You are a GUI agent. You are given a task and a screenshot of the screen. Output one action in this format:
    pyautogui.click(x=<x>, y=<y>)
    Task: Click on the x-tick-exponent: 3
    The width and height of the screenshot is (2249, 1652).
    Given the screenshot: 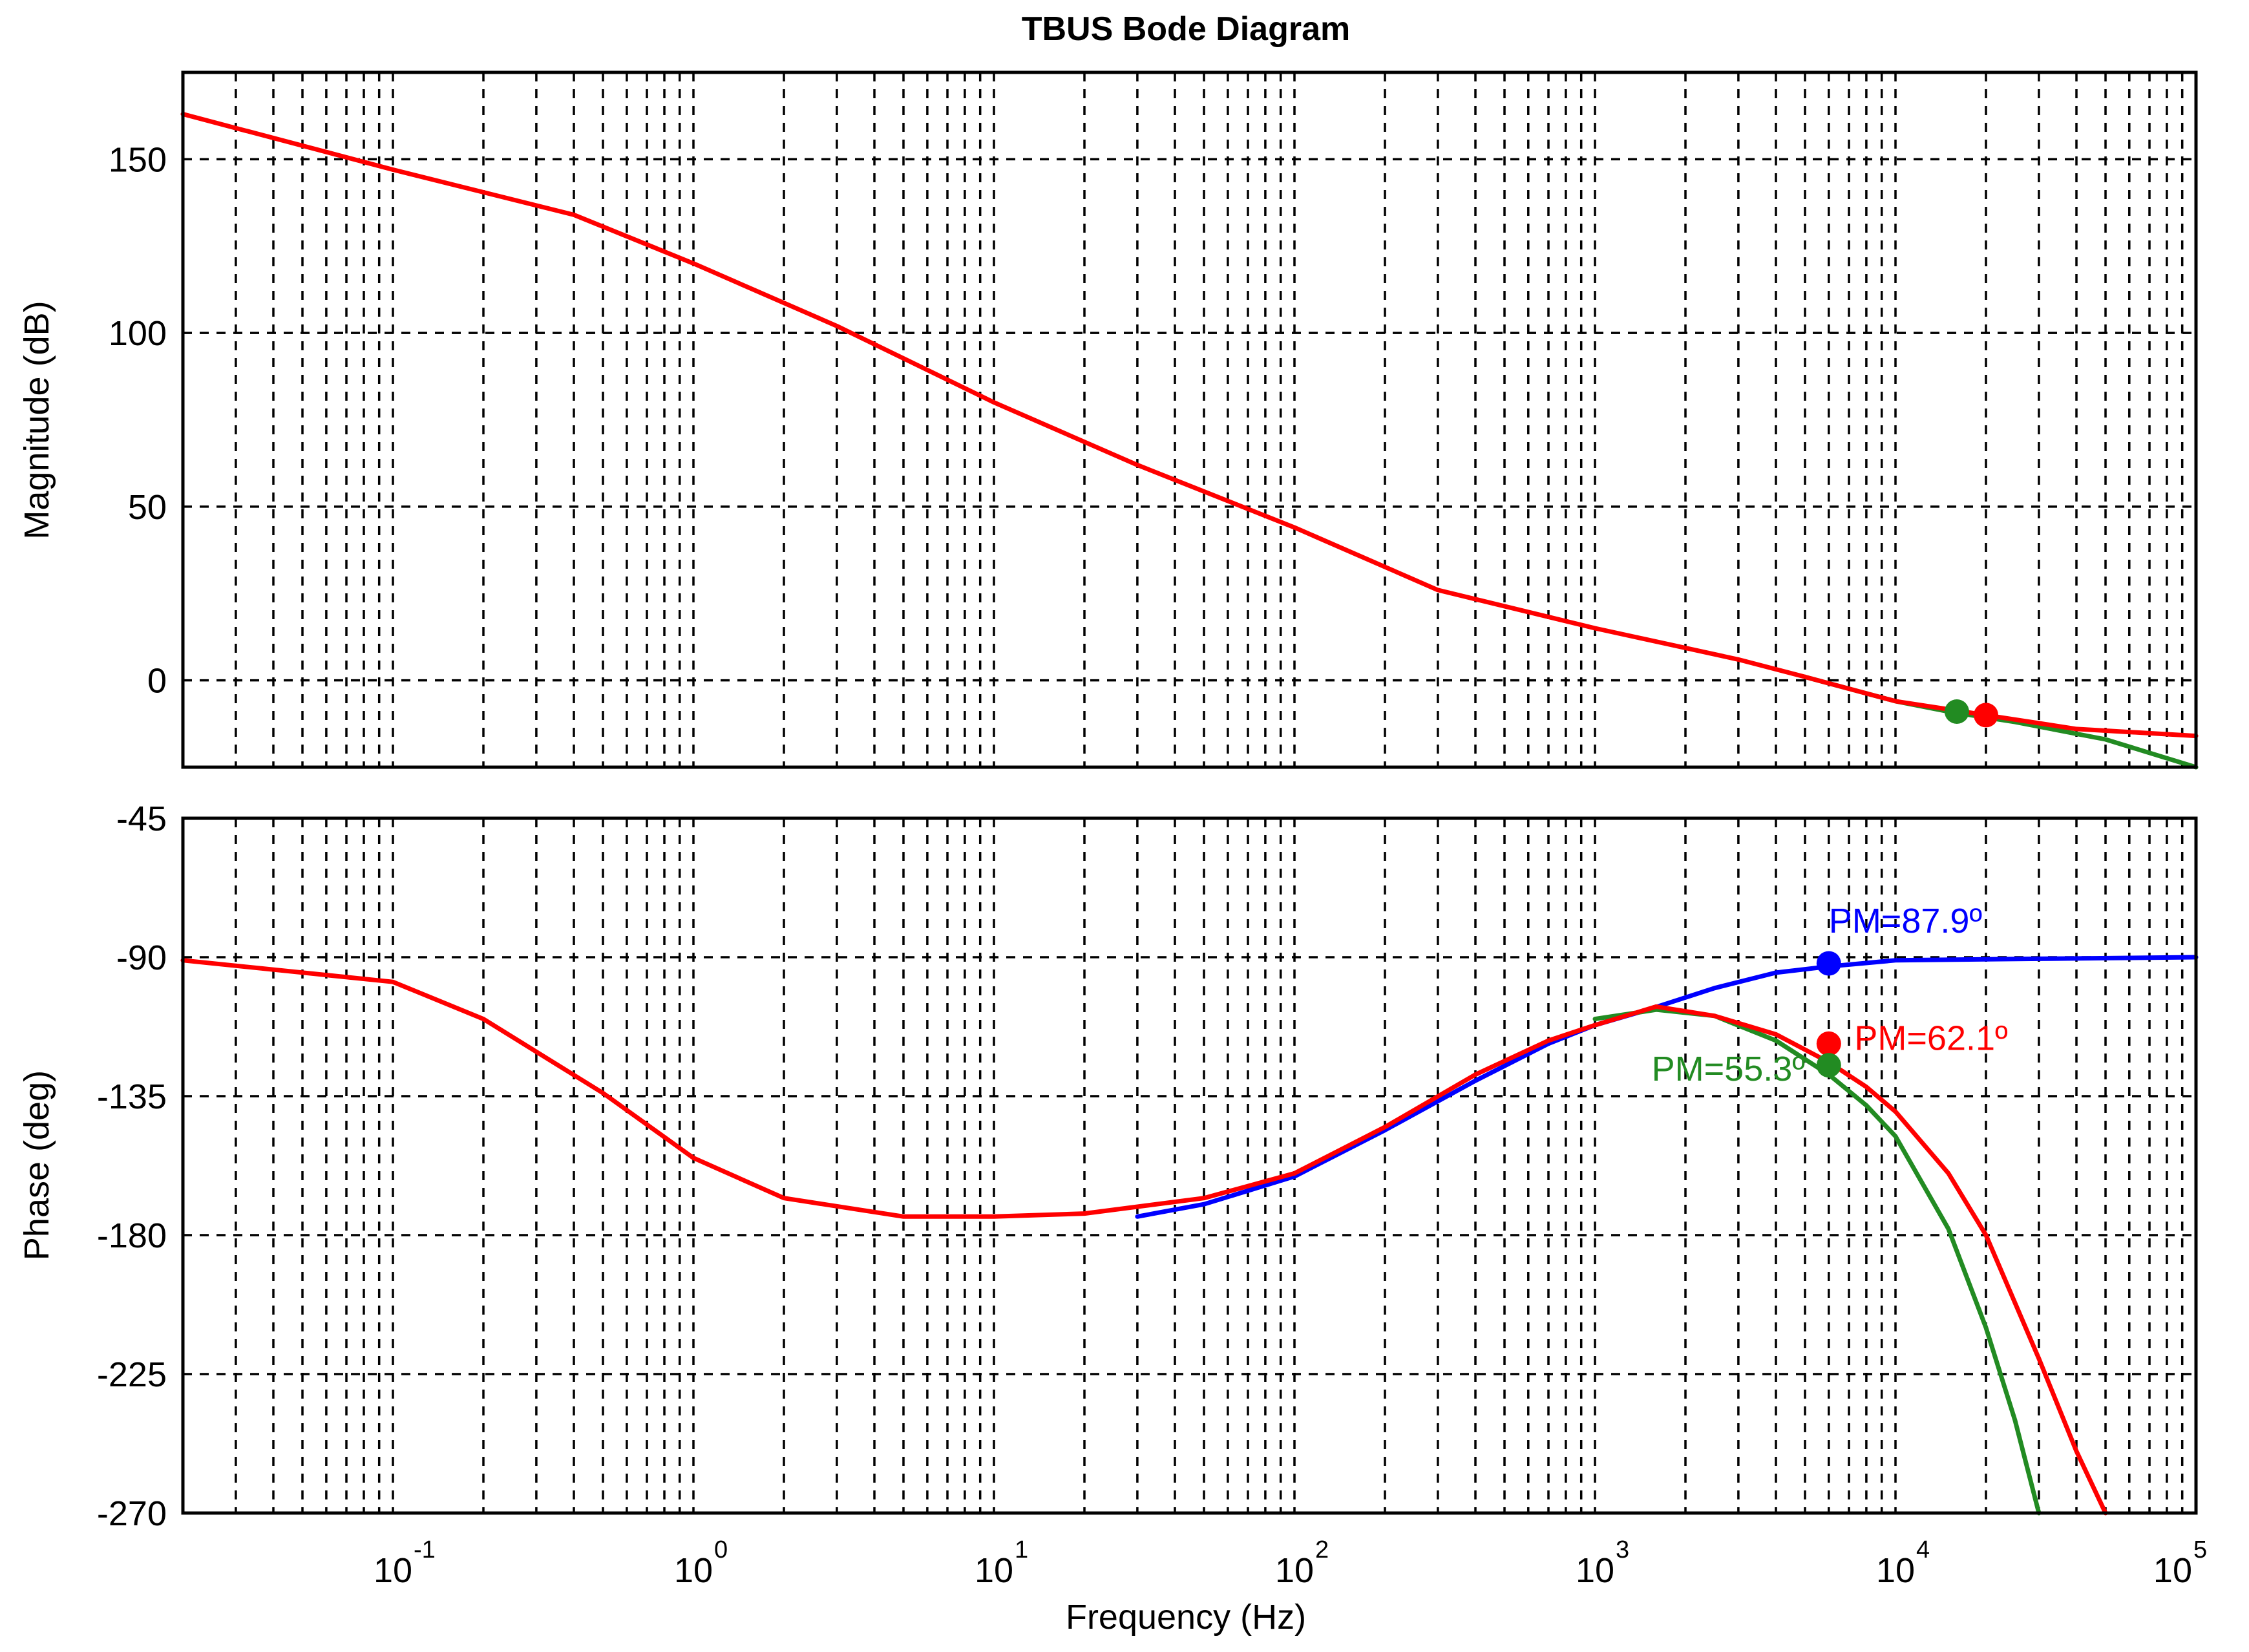 What is the action you would take?
    pyautogui.click(x=1622, y=1549)
    